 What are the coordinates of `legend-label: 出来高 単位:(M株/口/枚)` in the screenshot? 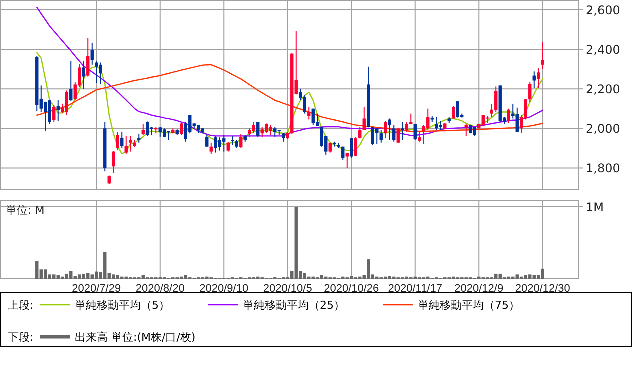 It's located at (135, 337).